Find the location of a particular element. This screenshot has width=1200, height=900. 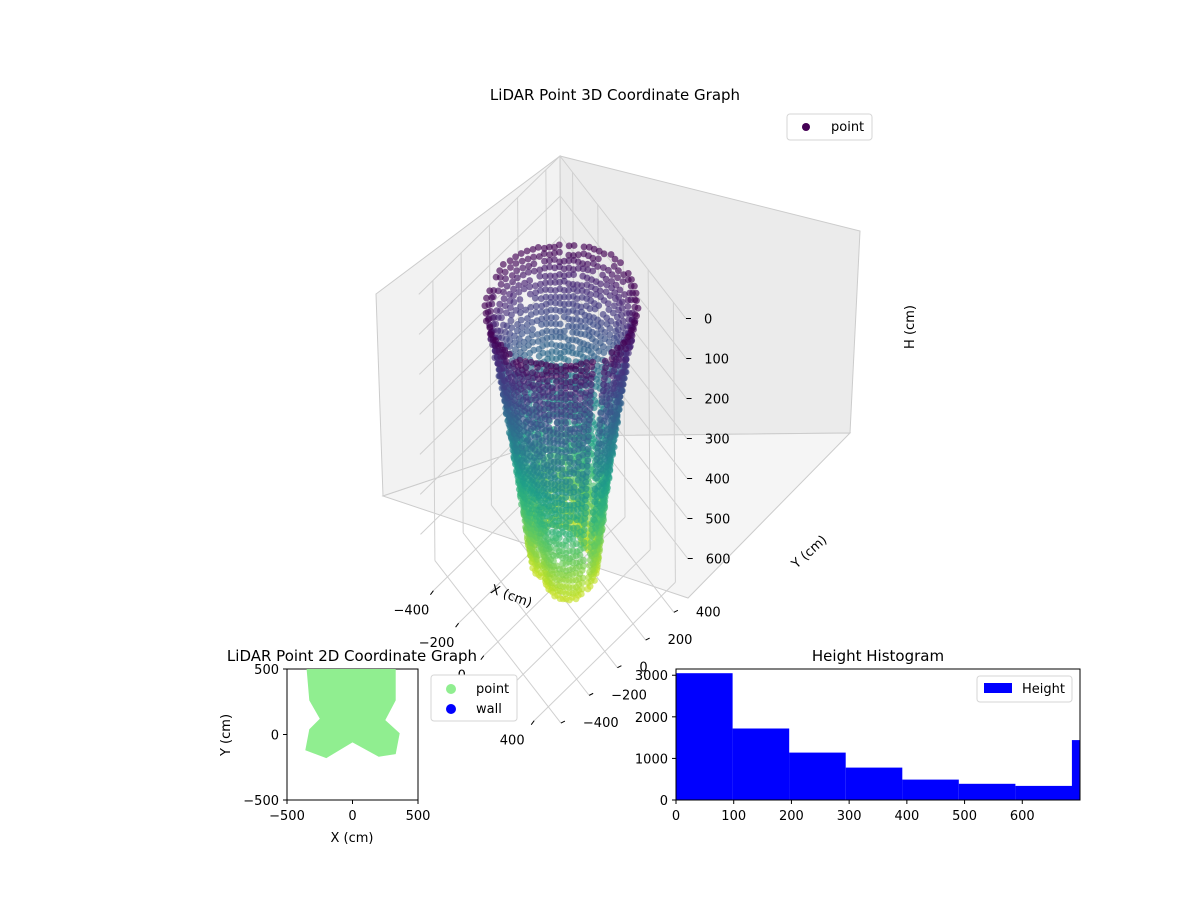

point-cloud is located at coordinates (561, 422).